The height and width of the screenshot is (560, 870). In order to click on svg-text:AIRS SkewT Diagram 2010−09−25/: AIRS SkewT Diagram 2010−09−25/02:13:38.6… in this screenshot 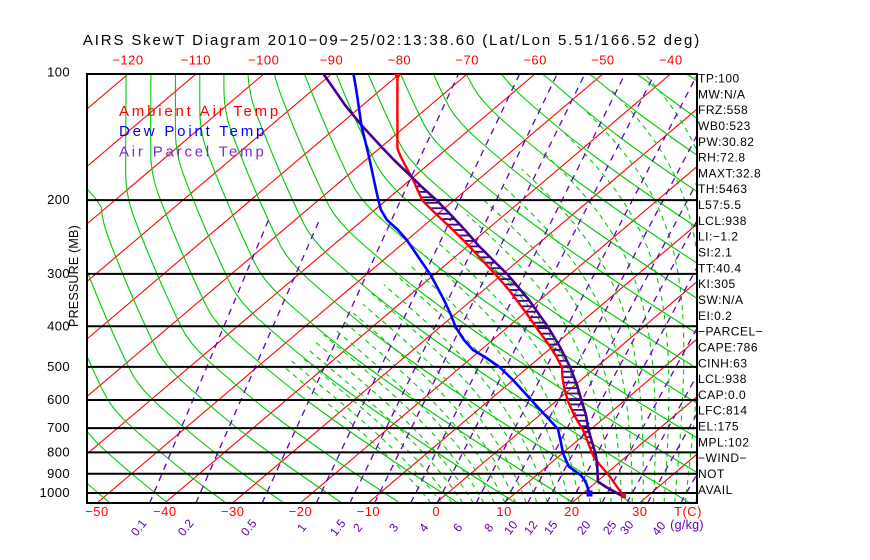, I will do `click(392, 40)`.